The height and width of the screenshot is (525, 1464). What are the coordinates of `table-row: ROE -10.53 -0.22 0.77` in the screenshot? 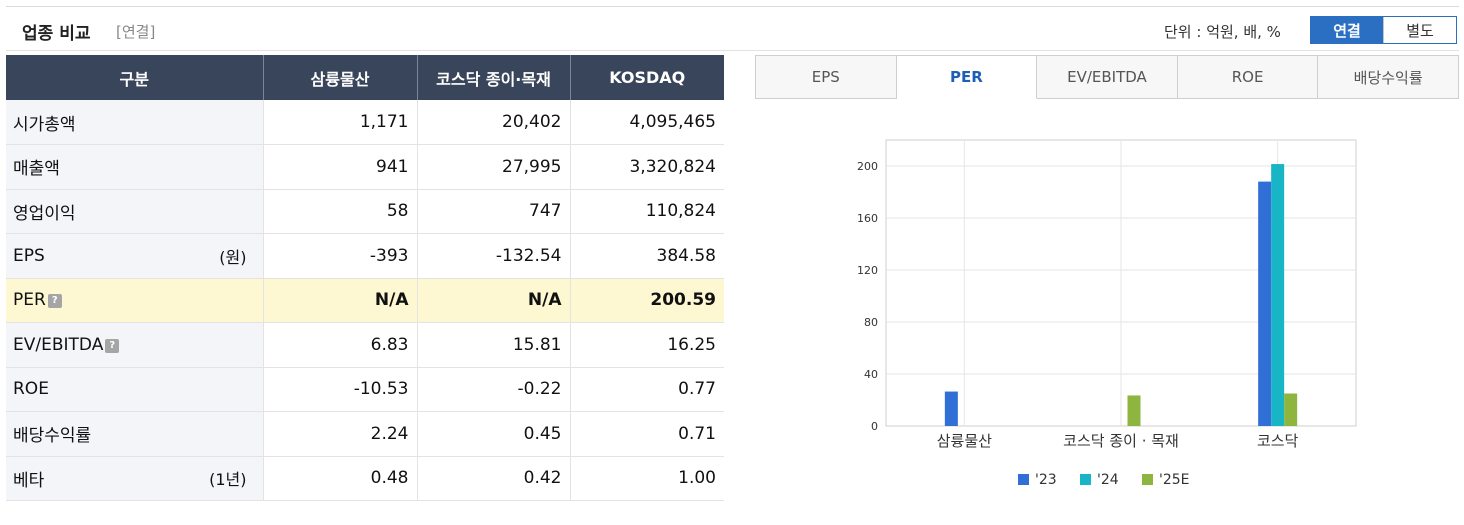 It's located at (365, 389).